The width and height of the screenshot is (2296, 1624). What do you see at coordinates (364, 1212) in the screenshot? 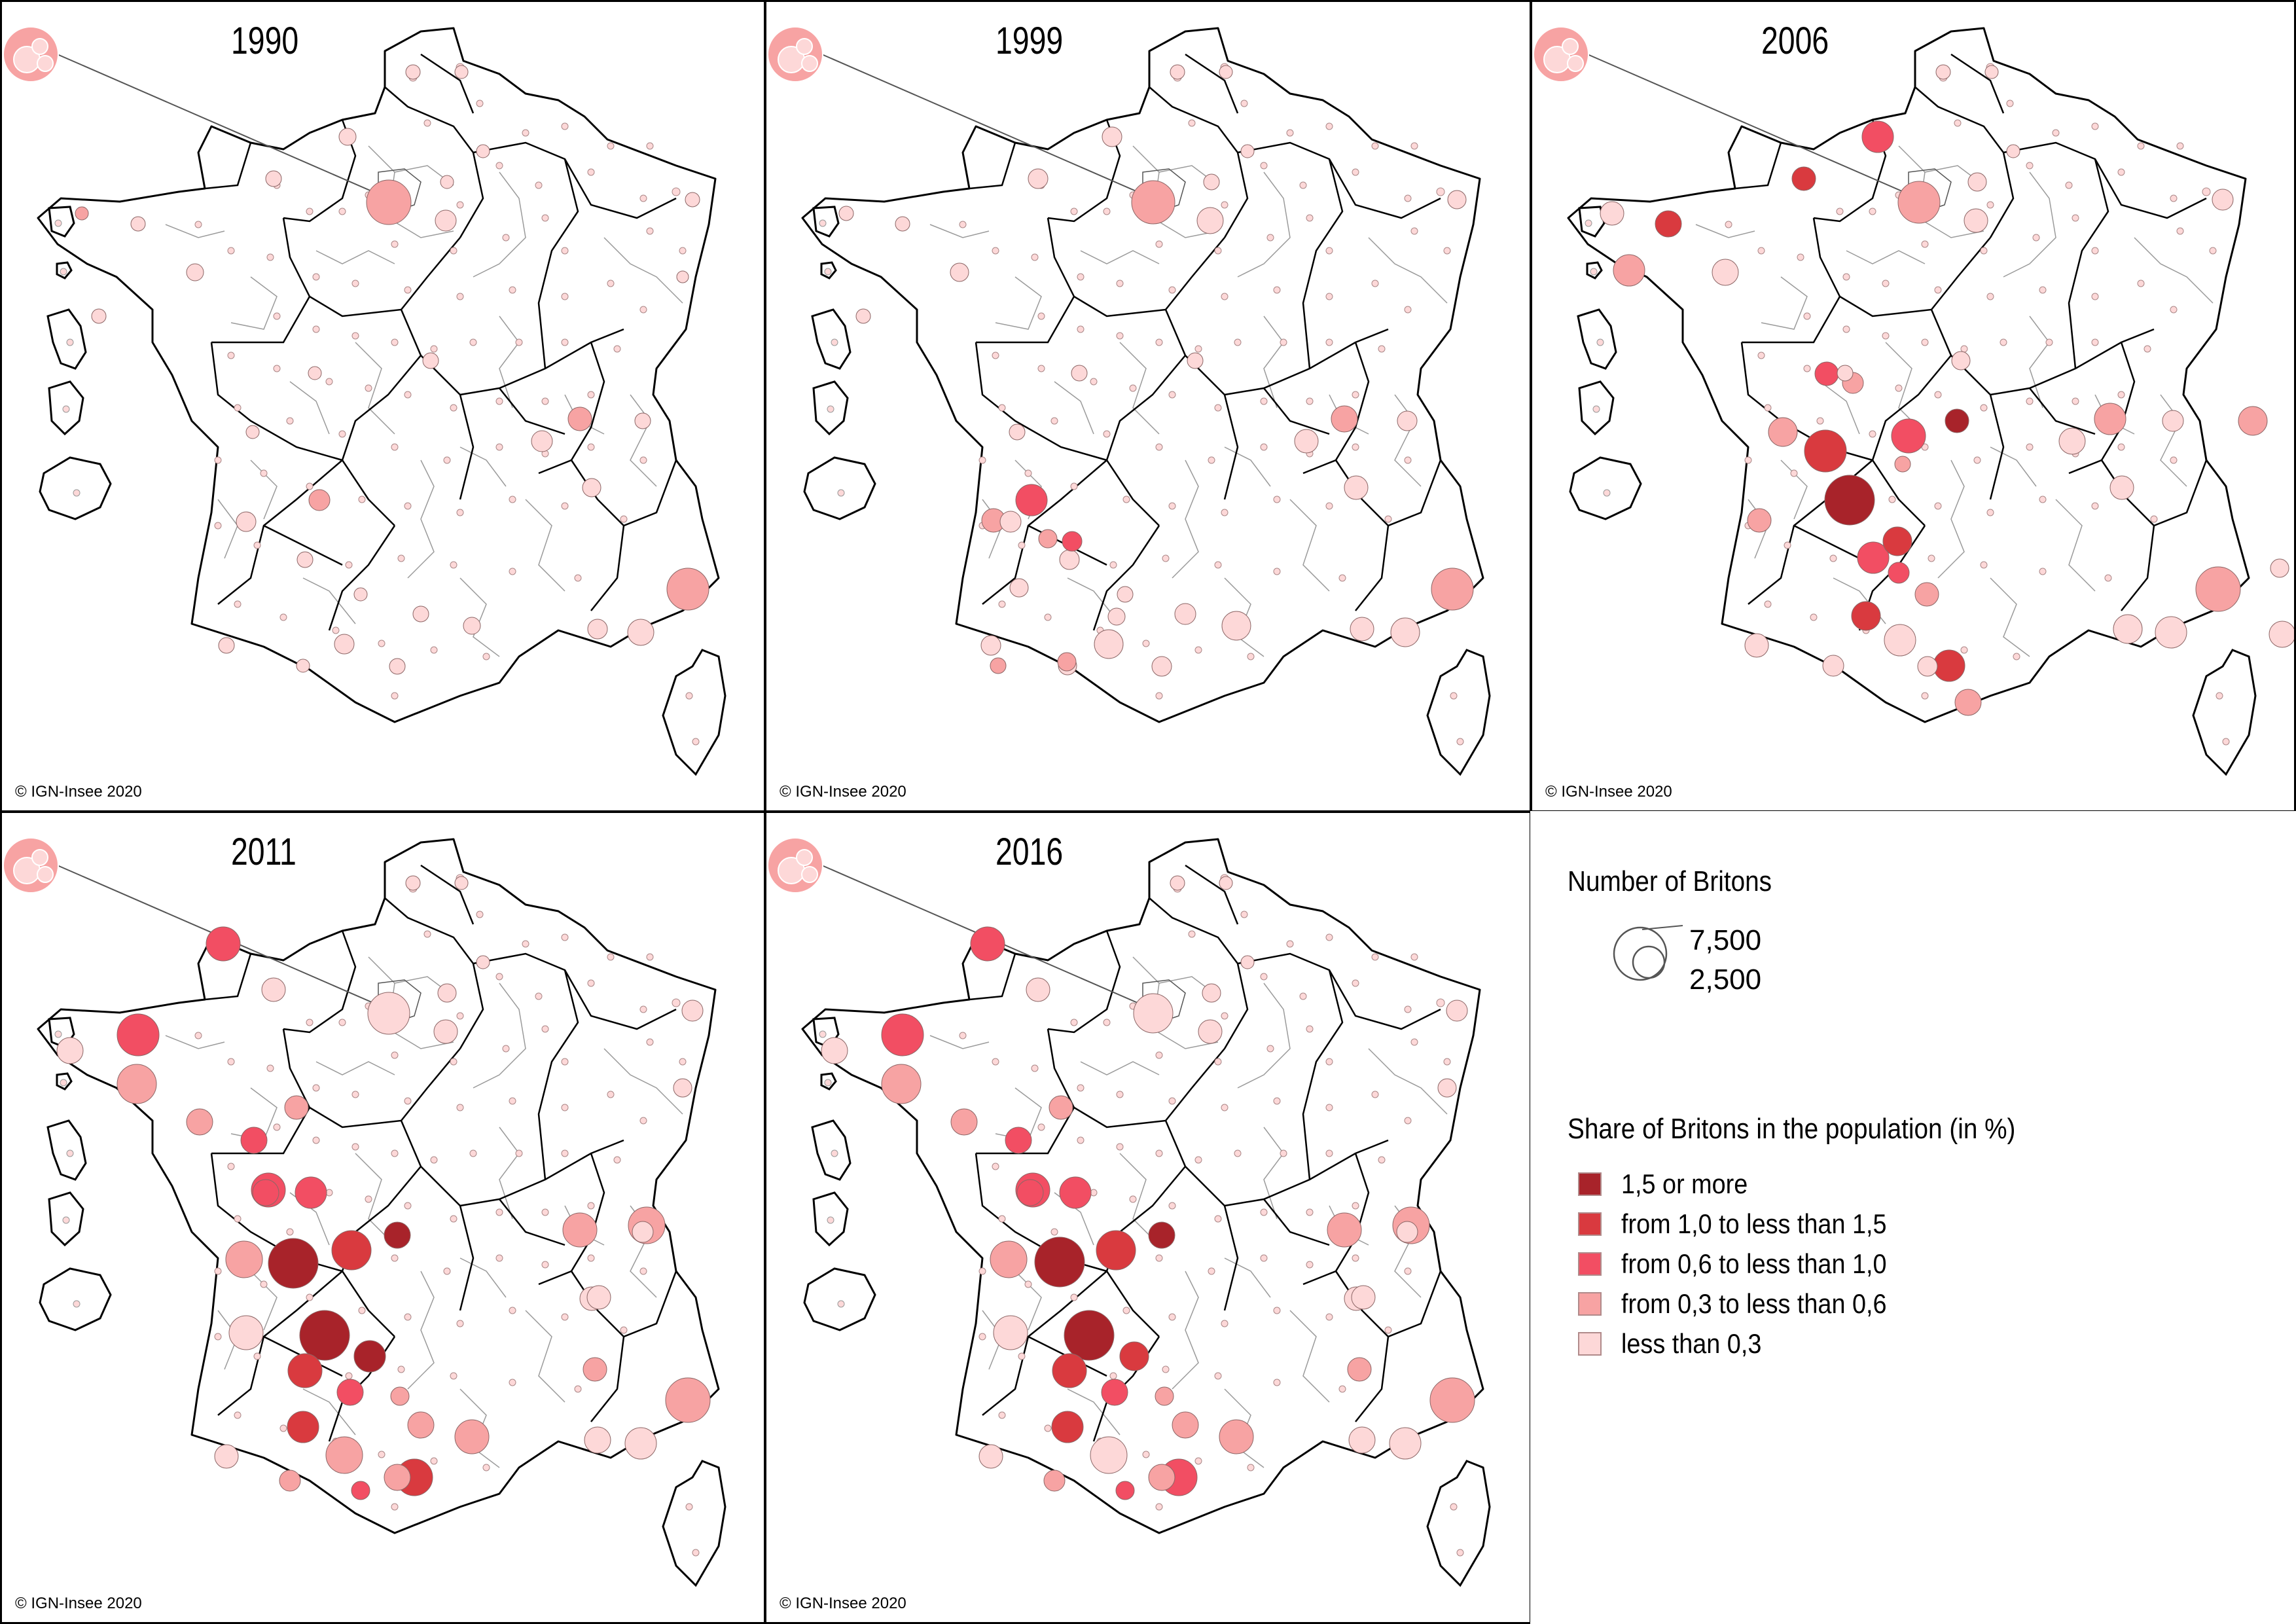
I see `france-map-group` at bounding box center [364, 1212].